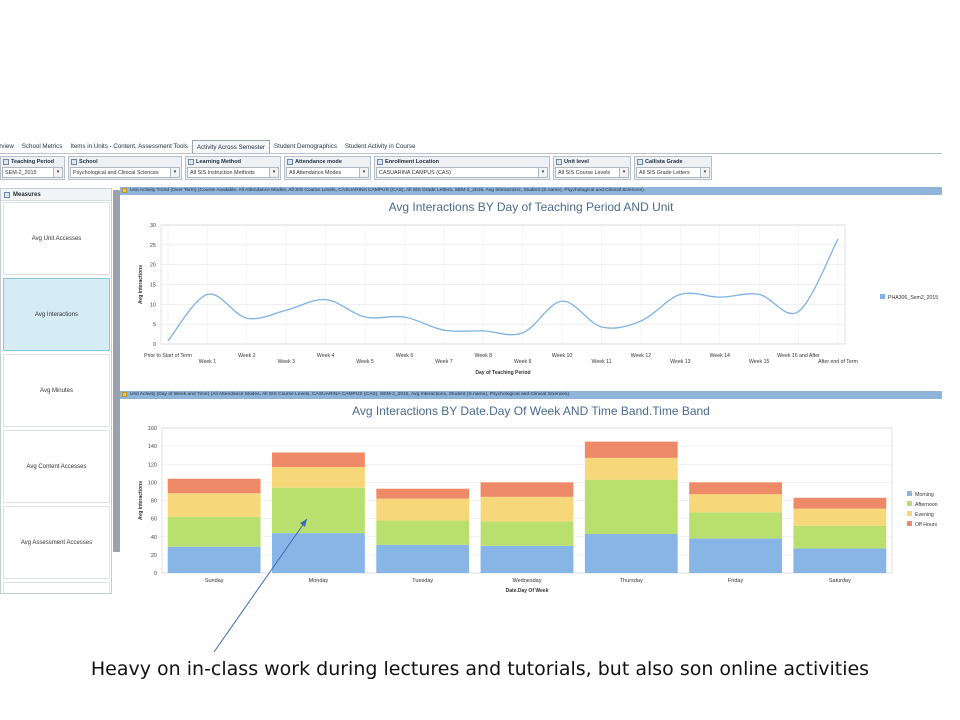  What do you see at coordinates (798, 356) in the screenshot?
I see `x-tick-label: Week 16 and After` at bounding box center [798, 356].